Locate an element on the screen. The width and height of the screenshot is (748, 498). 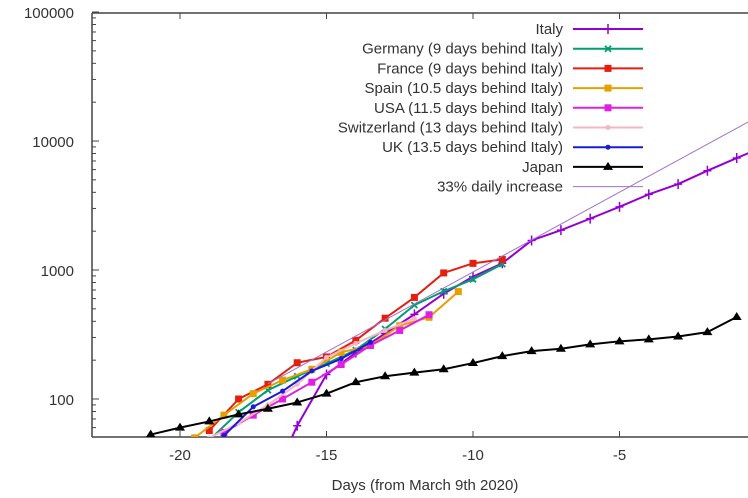
legend-label: Switzerland (13 days behind Italy) is located at coordinates (450, 128).